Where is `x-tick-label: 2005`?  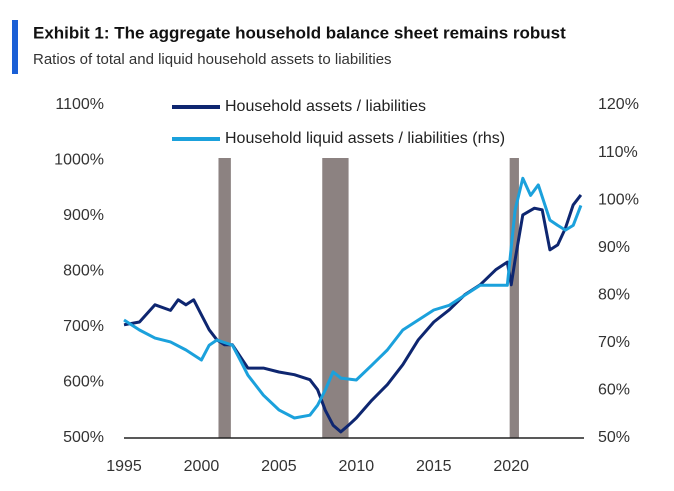 x-tick-label: 2005 is located at coordinates (279, 466).